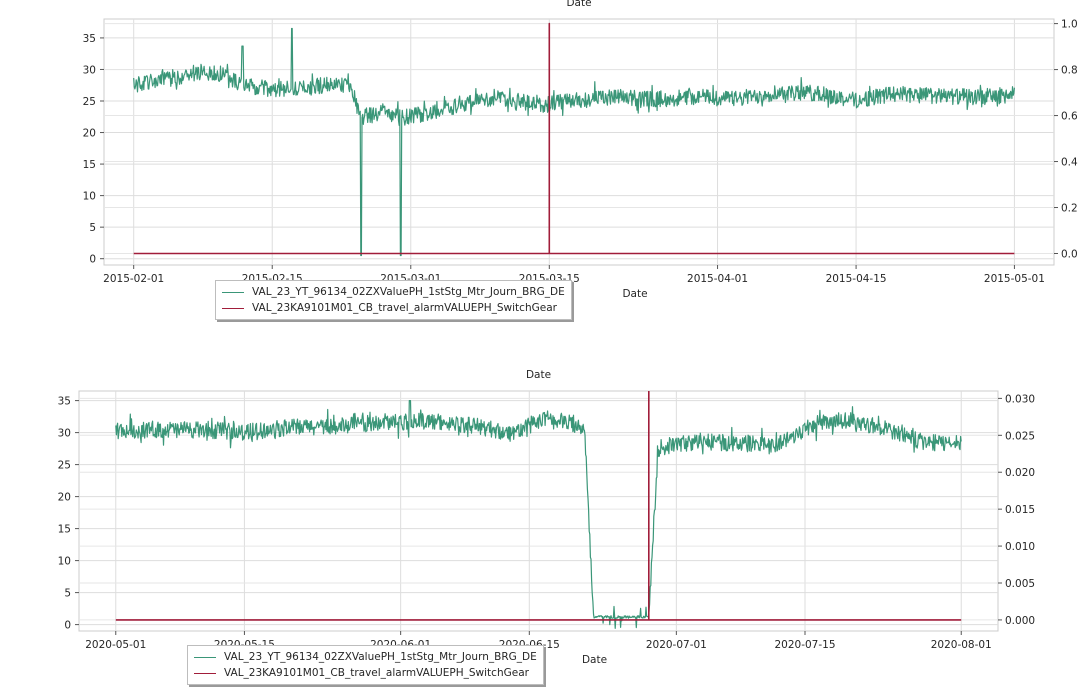 This screenshot has width=1092, height=696. Describe the element at coordinates (961, 645) in the screenshot. I see `x-tick-label: 2020-08-01` at that location.